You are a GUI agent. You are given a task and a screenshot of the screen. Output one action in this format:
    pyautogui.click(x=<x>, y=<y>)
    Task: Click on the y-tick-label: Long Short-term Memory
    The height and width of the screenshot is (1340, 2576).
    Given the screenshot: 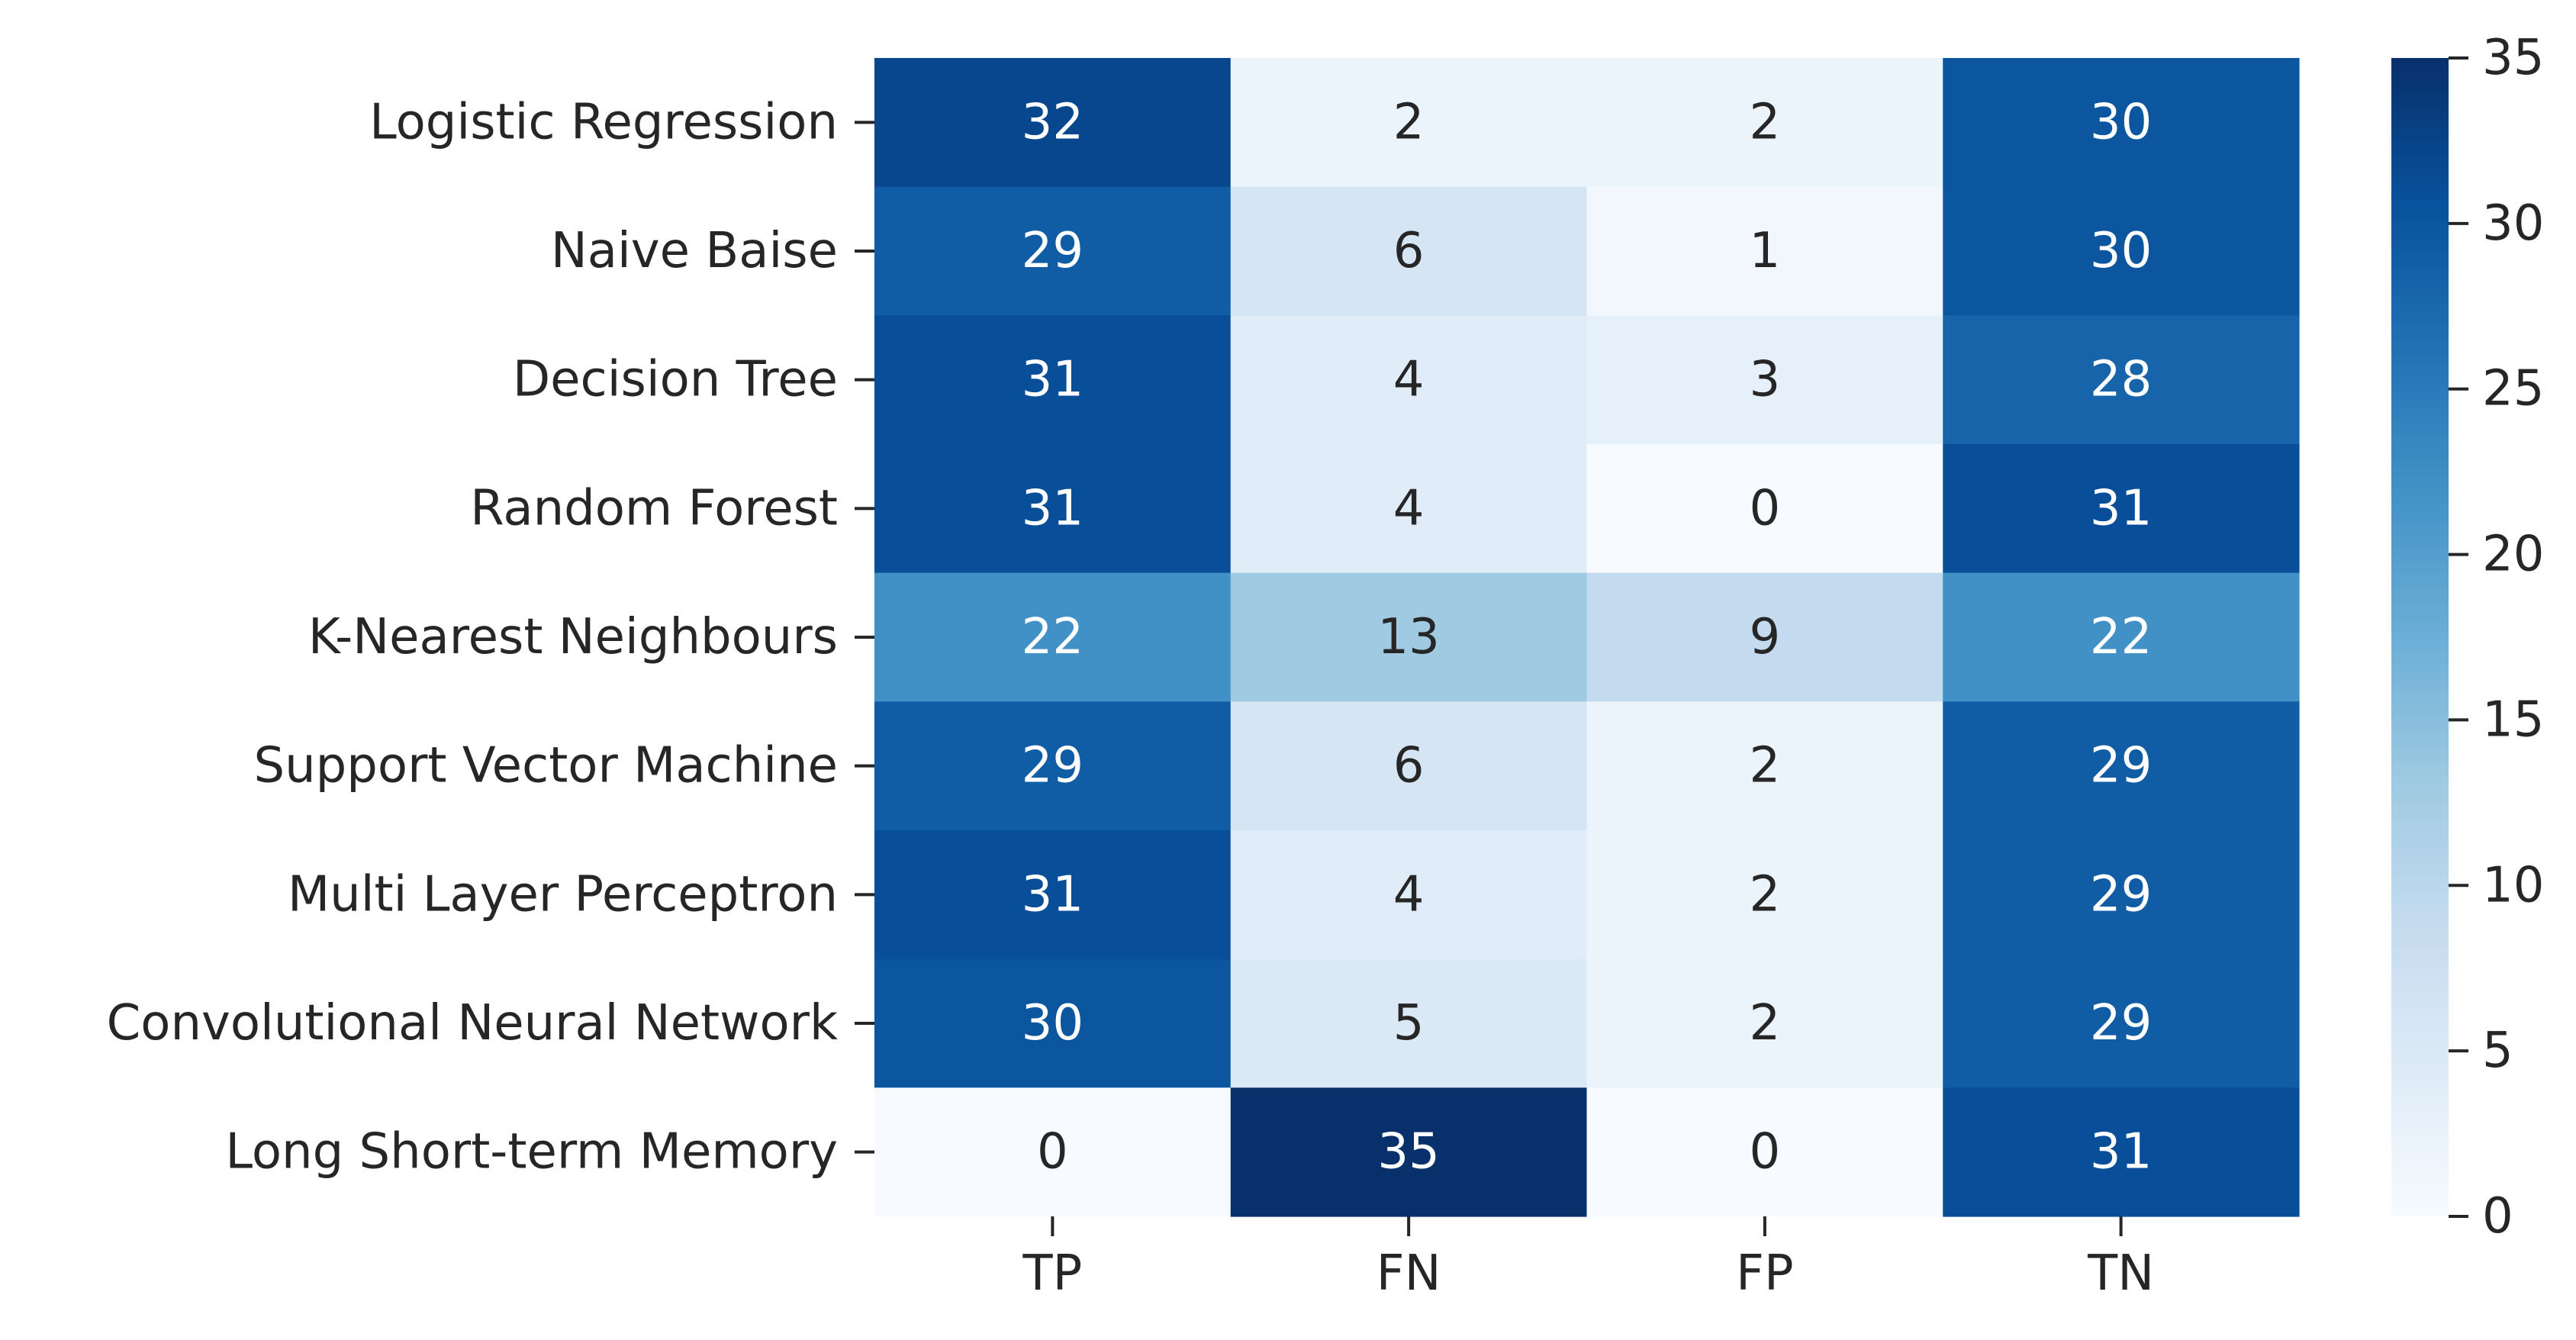 What is the action you would take?
    pyautogui.click(x=531, y=1152)
    